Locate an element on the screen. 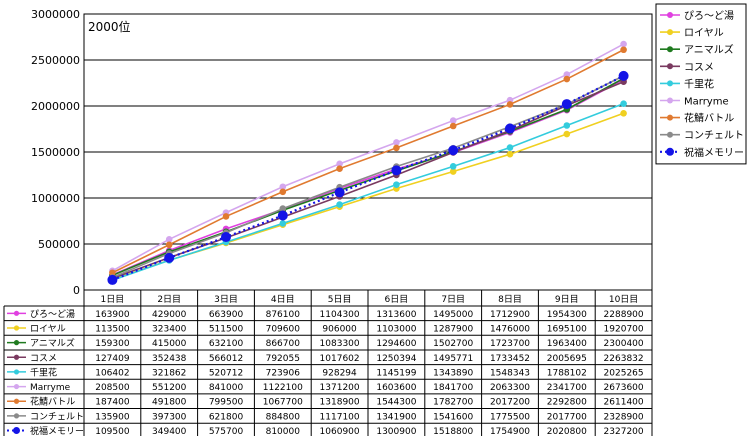  table-cell-value: 2611400 is located at coordinates (624, 403).